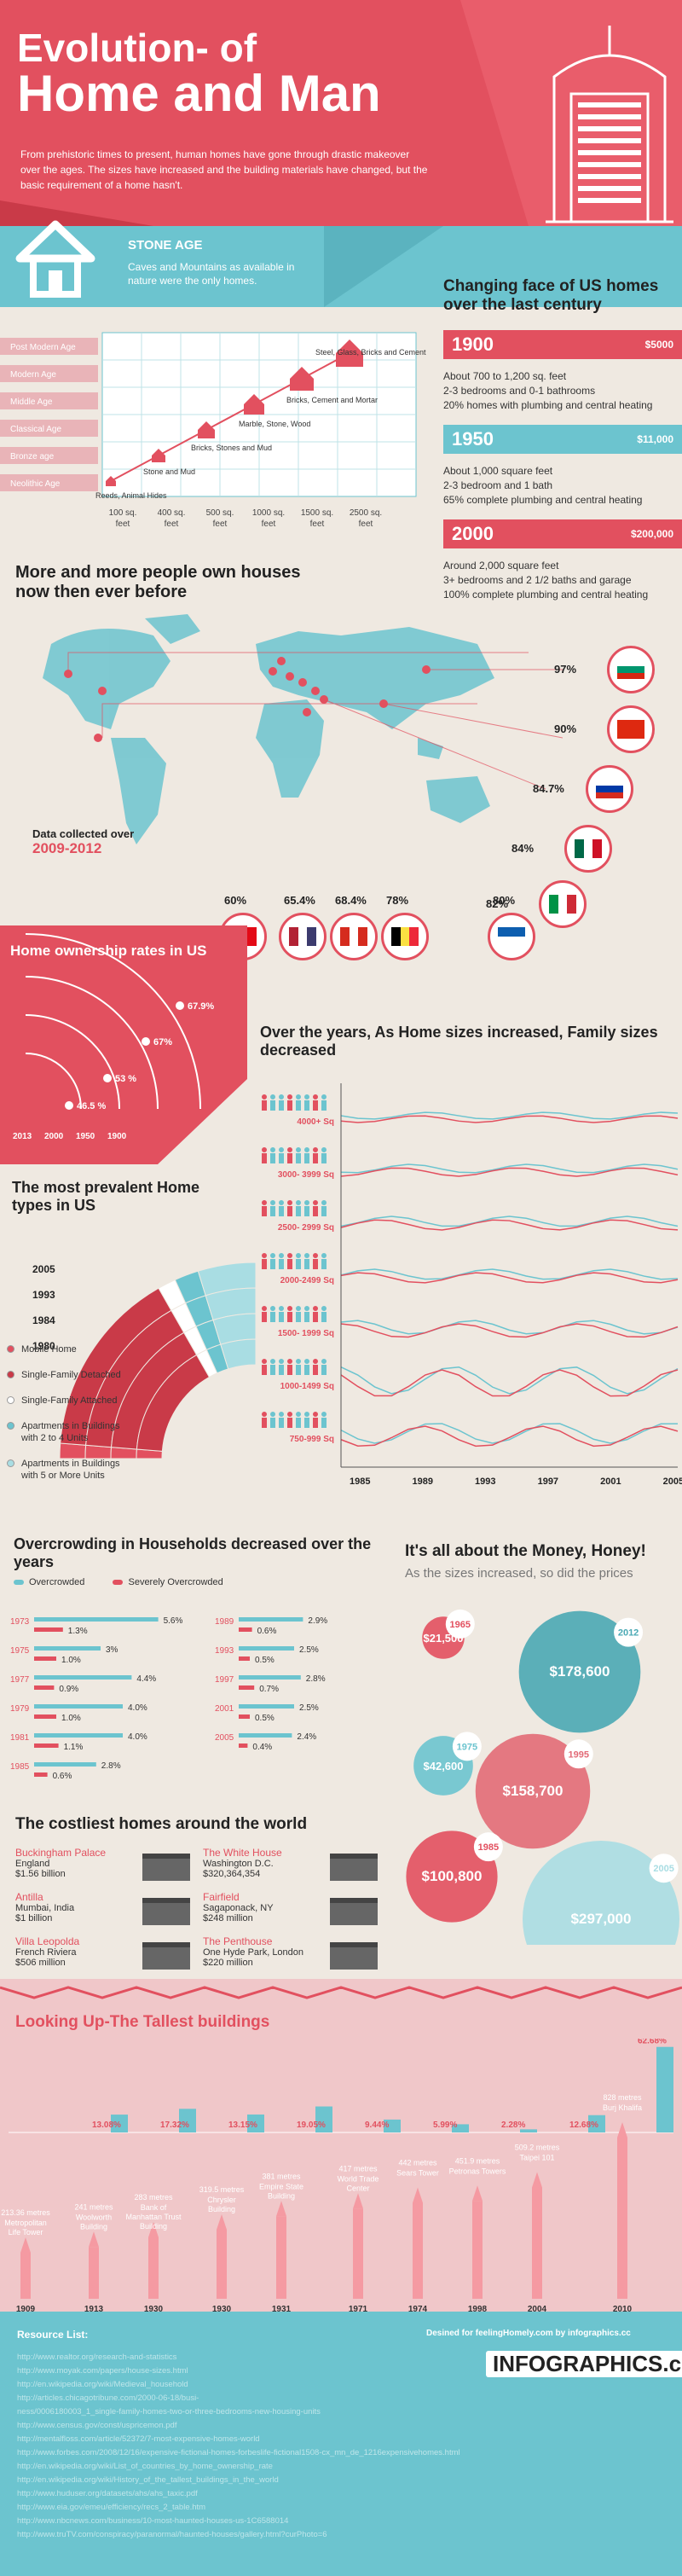 The image size is (682, 2576). I want to click on country-pct: 80%, so click(505, 900).